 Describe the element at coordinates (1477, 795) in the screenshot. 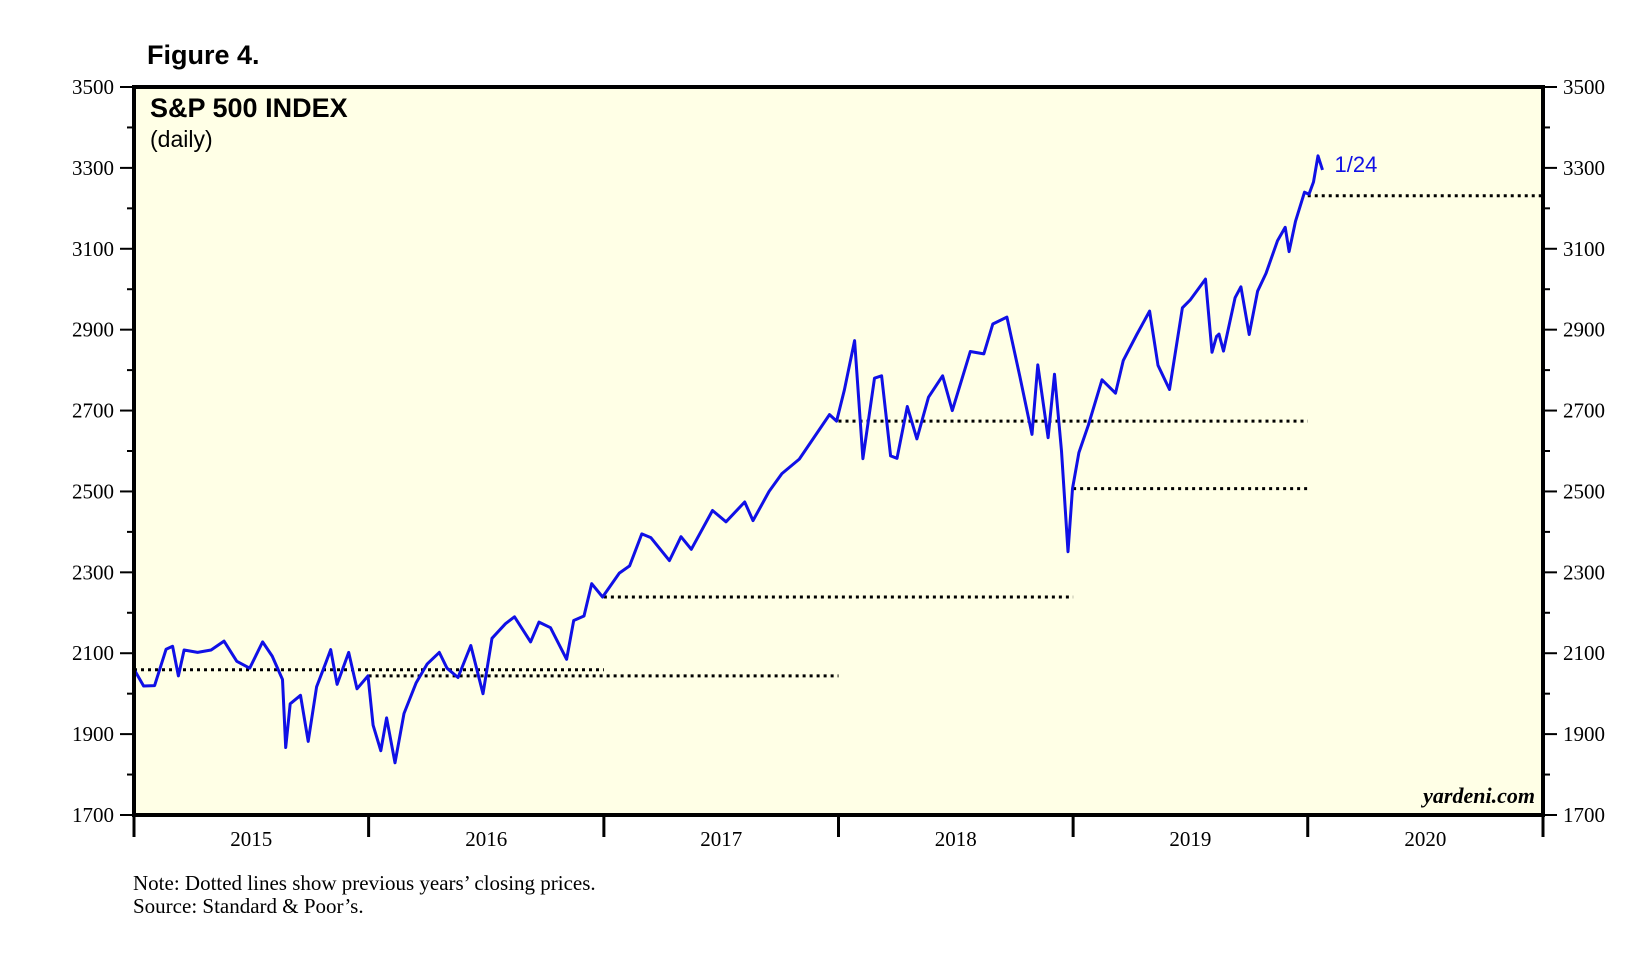

I see `source-credit: yardeni.com` at that location.